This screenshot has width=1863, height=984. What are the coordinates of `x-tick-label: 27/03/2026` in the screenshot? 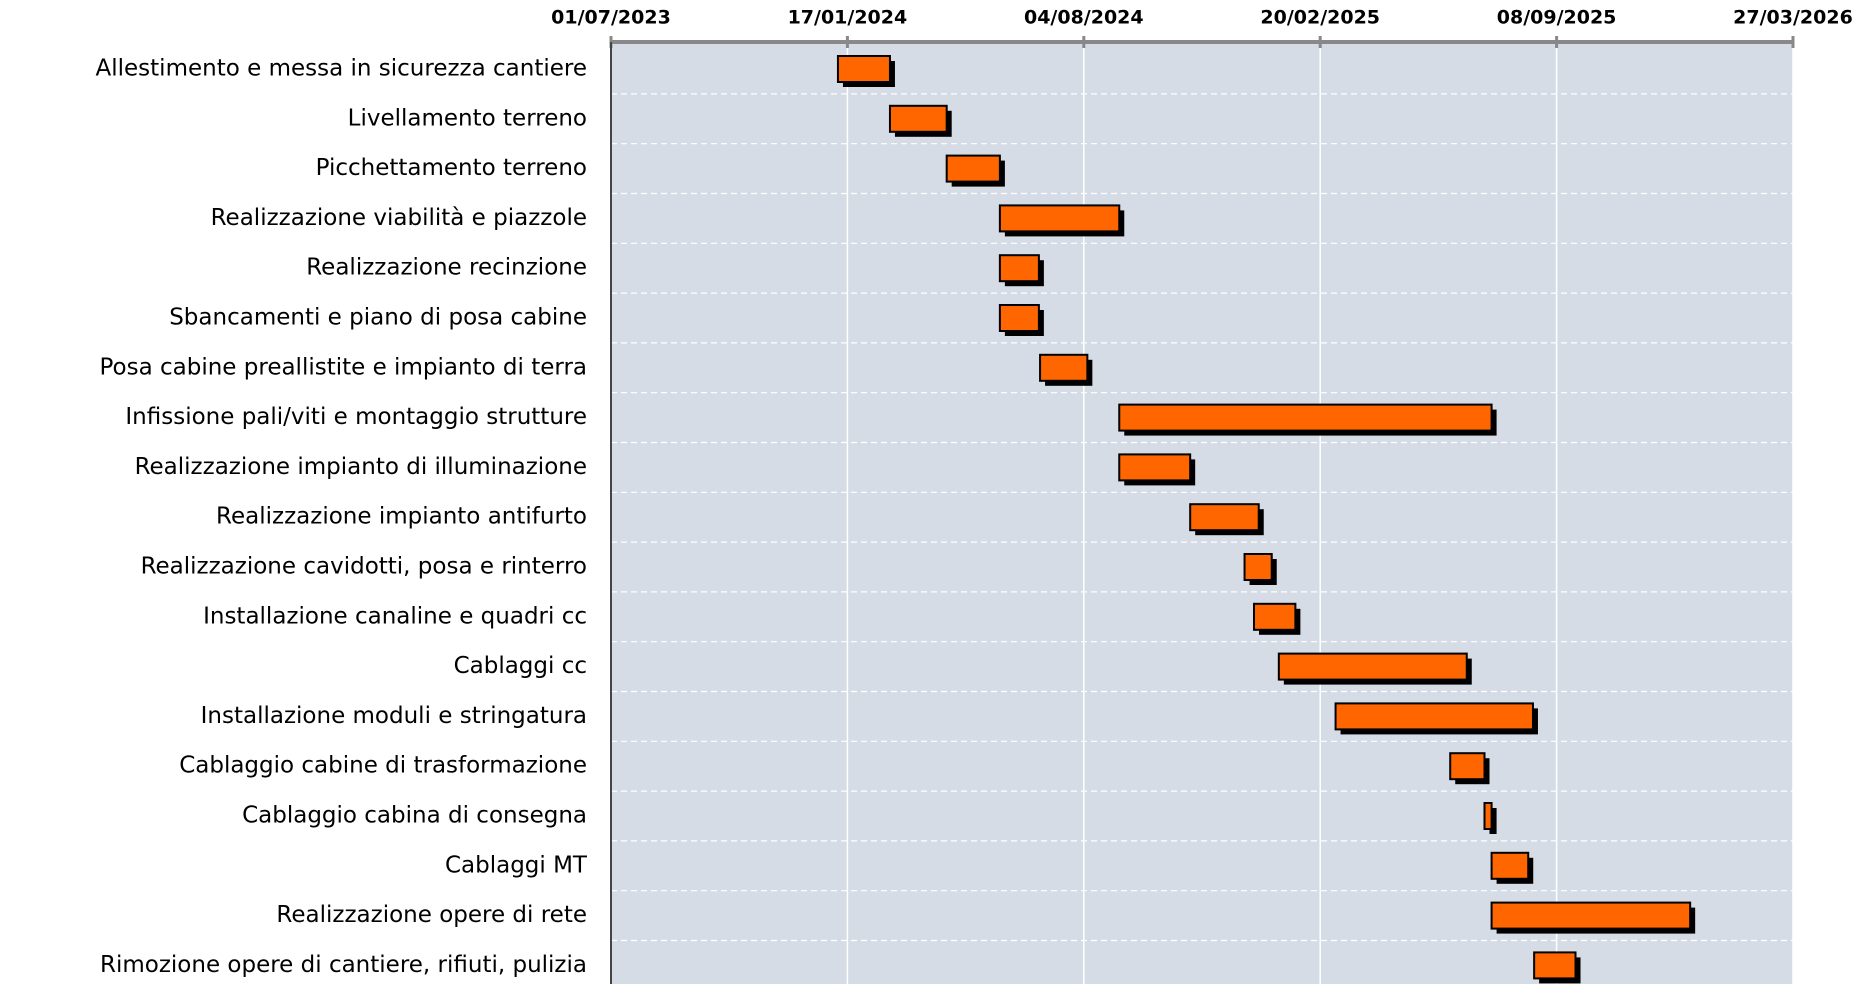 It's located at (1793, 18).